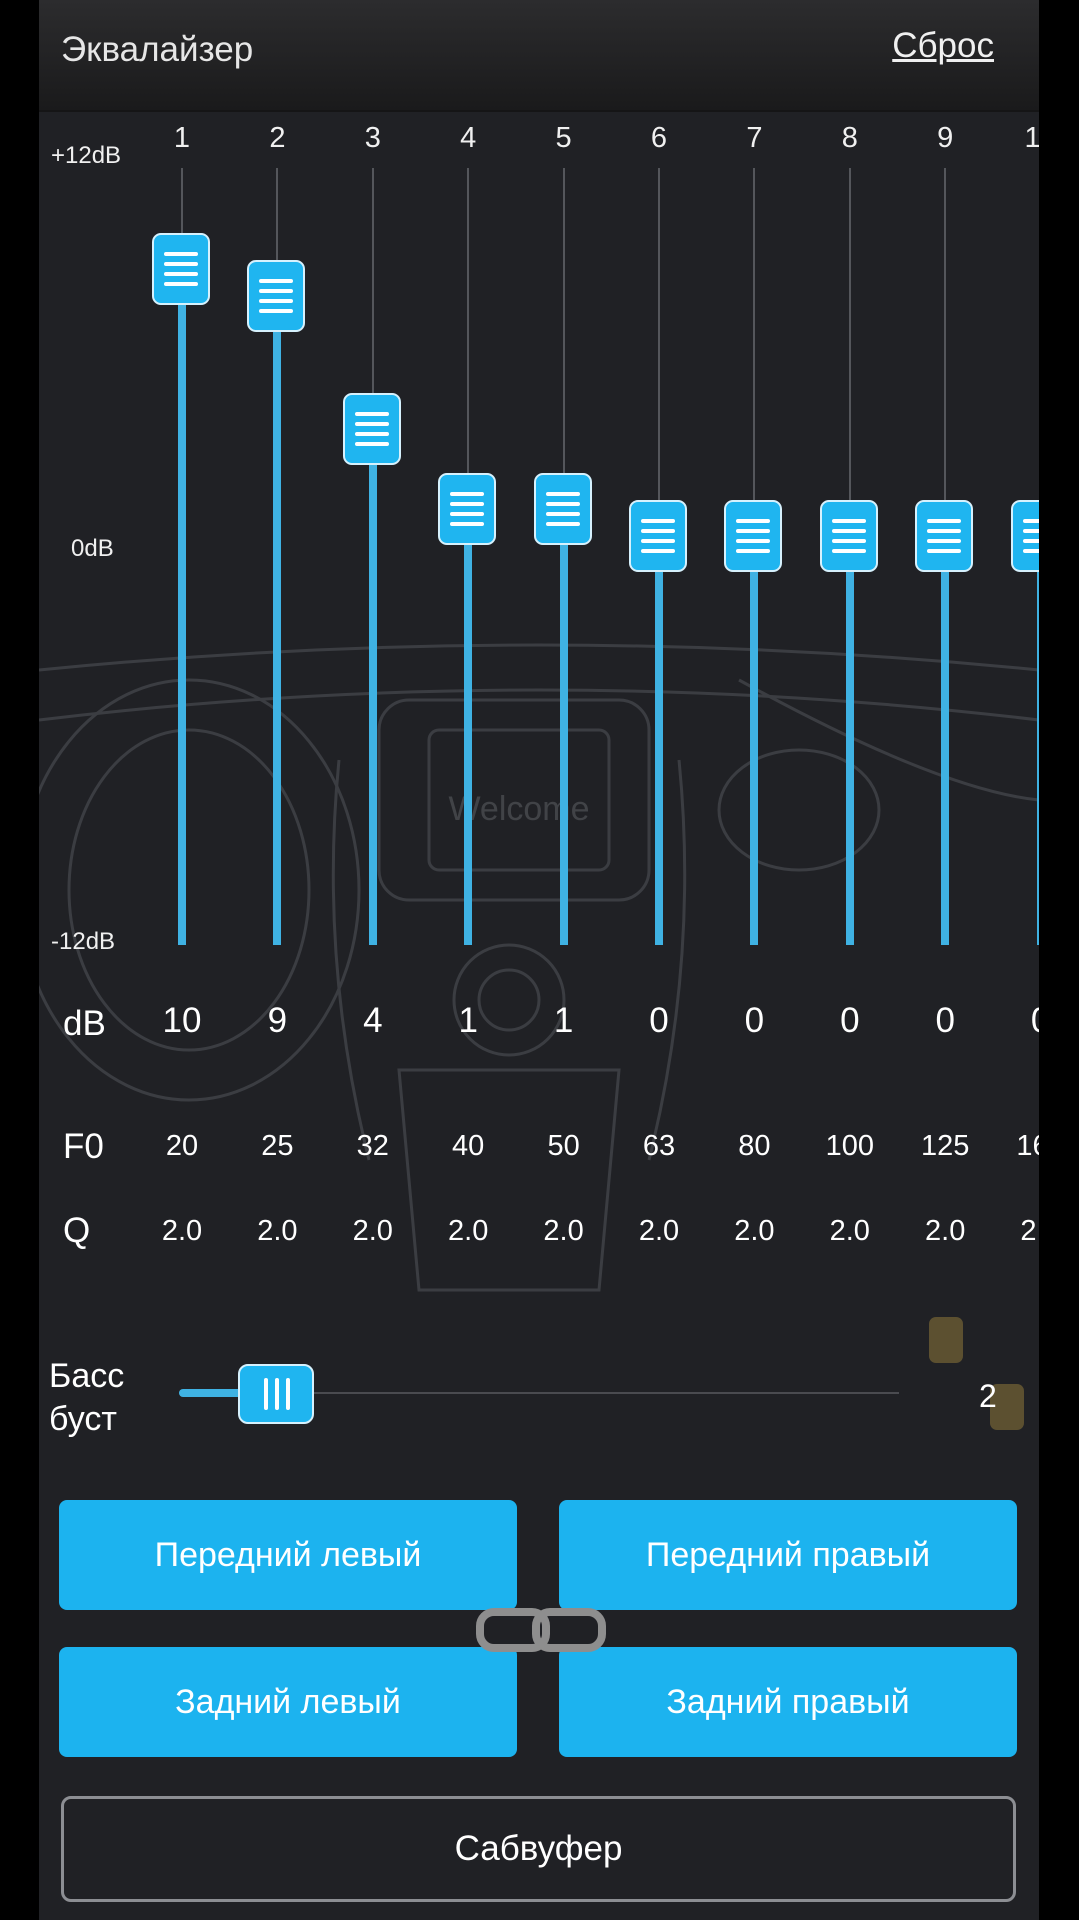  I want to click on scale-bottom-label: -12dB, so click(83, 941).